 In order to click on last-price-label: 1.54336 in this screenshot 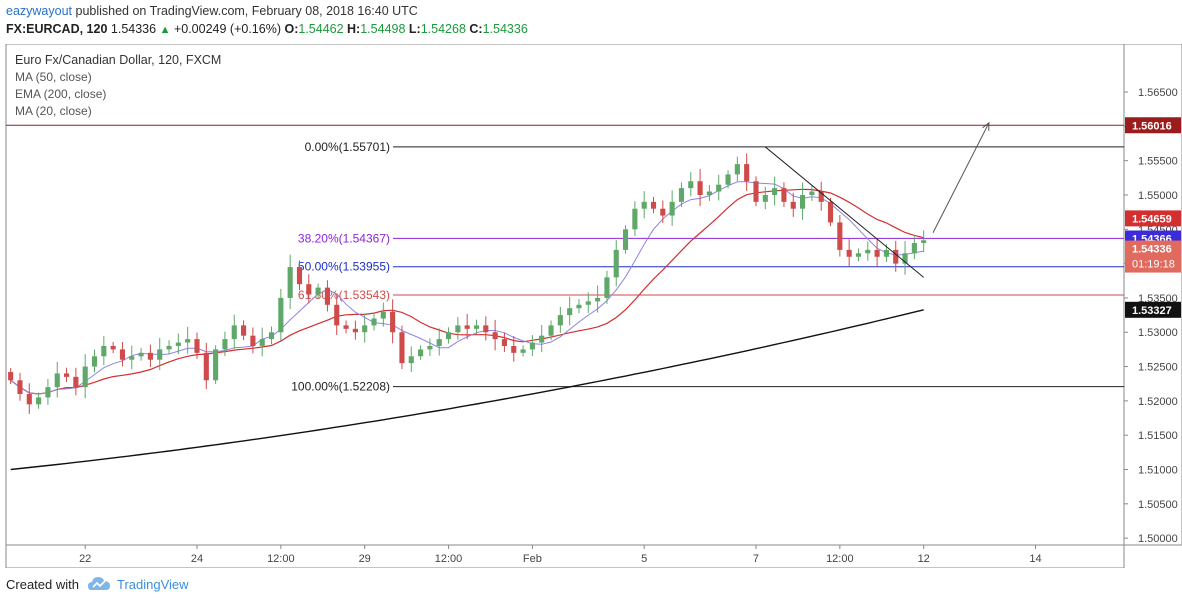, I will do `click(1152, 250)`.